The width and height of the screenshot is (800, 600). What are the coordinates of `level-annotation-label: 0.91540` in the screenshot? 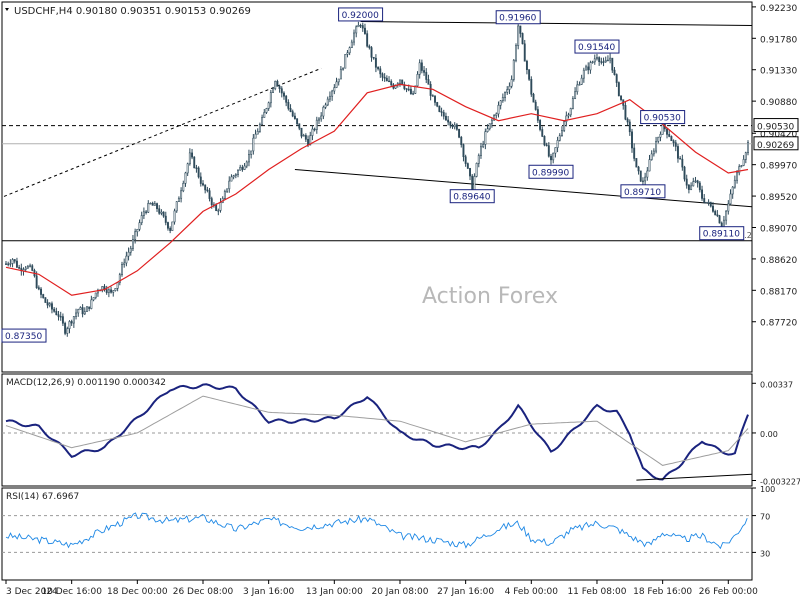 It's located at (596, 48).